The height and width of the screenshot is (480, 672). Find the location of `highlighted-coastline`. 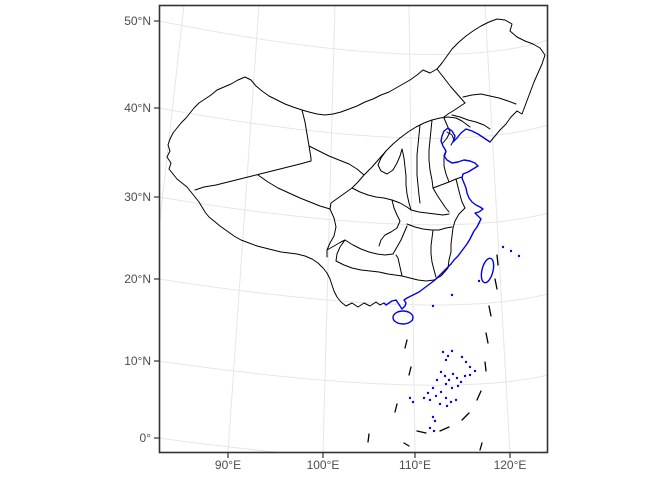

highlighted-coastline is located at coordinates (439, 226).